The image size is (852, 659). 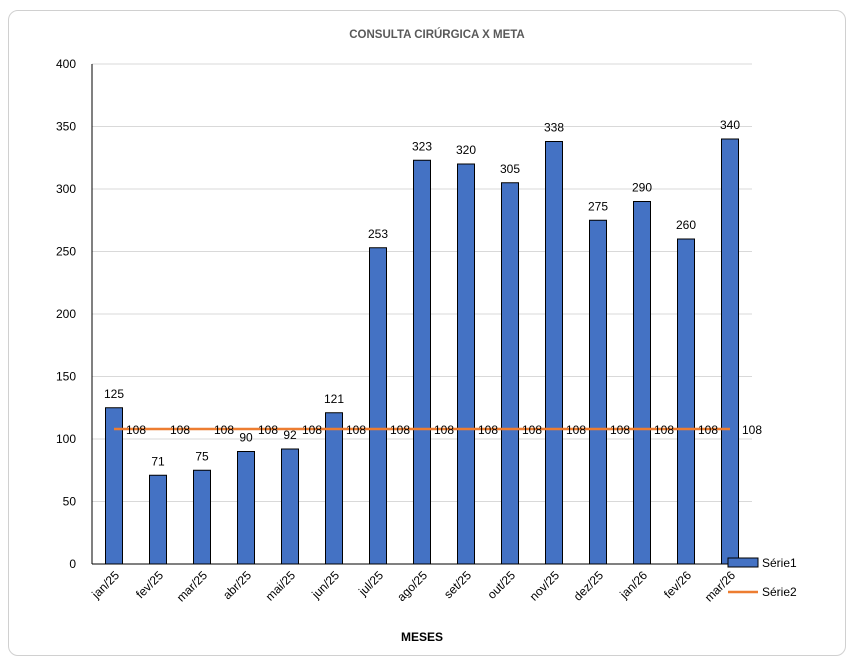 I want to click on bar-data-label: 320, so click(x=466, y=150).